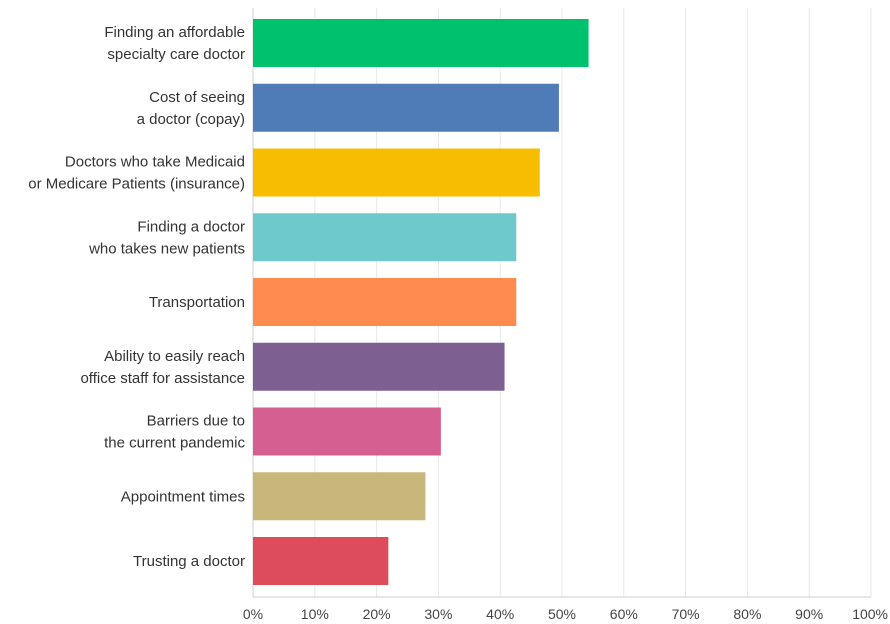  What do you see at coordinates (189, 561) in the screenshot?
I see `category-label: Trusting a doctor` at bounding box center [189, 561].